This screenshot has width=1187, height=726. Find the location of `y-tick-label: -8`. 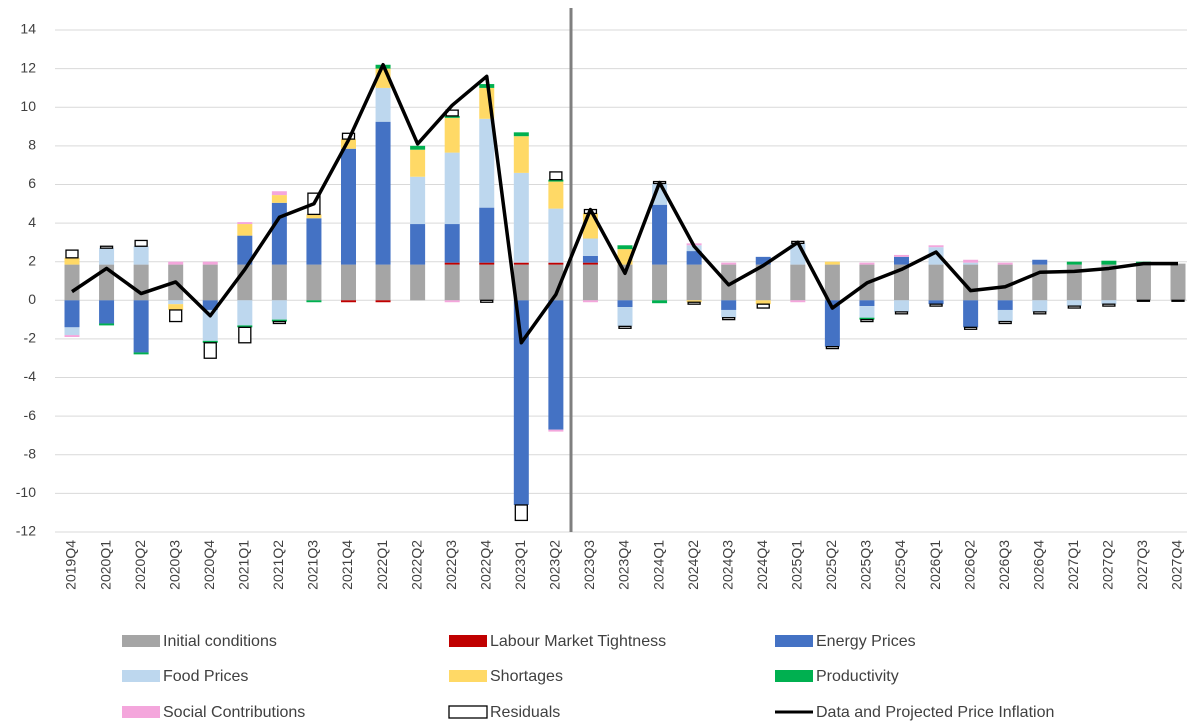

y-tick-label: -8 is located at coordinates (30, 453).